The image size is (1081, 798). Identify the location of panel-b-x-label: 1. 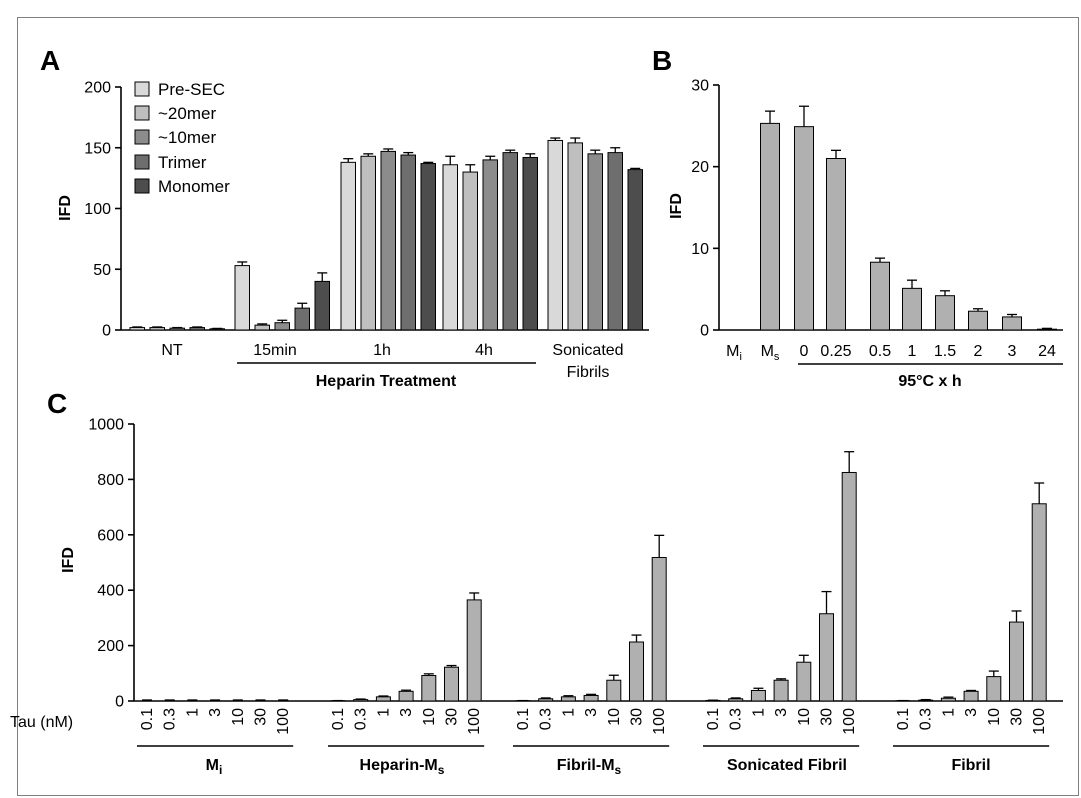
(912, 351).